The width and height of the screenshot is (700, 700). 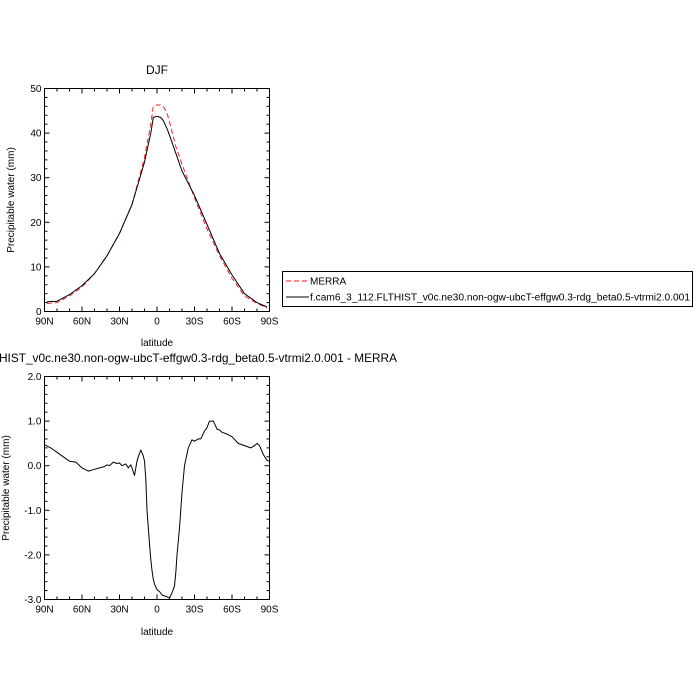 What do you see at coordinates (157, 70) in the screenshot?
I see `top-chart-title: DJF` at bounding box center [157, 70].